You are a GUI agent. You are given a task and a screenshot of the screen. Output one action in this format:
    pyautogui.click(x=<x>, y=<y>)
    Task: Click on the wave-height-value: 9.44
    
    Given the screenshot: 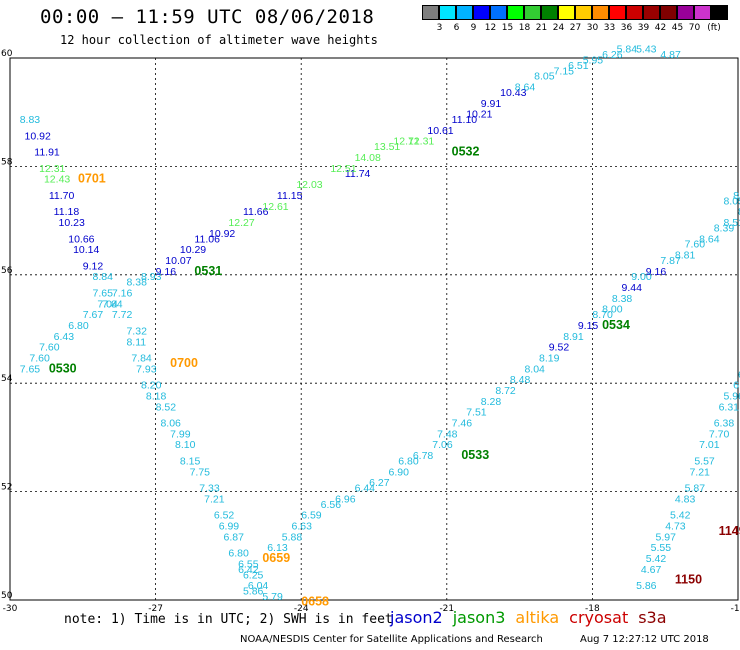 What is the action you would take?
    pyautogui.click(x=632, y=288)
    